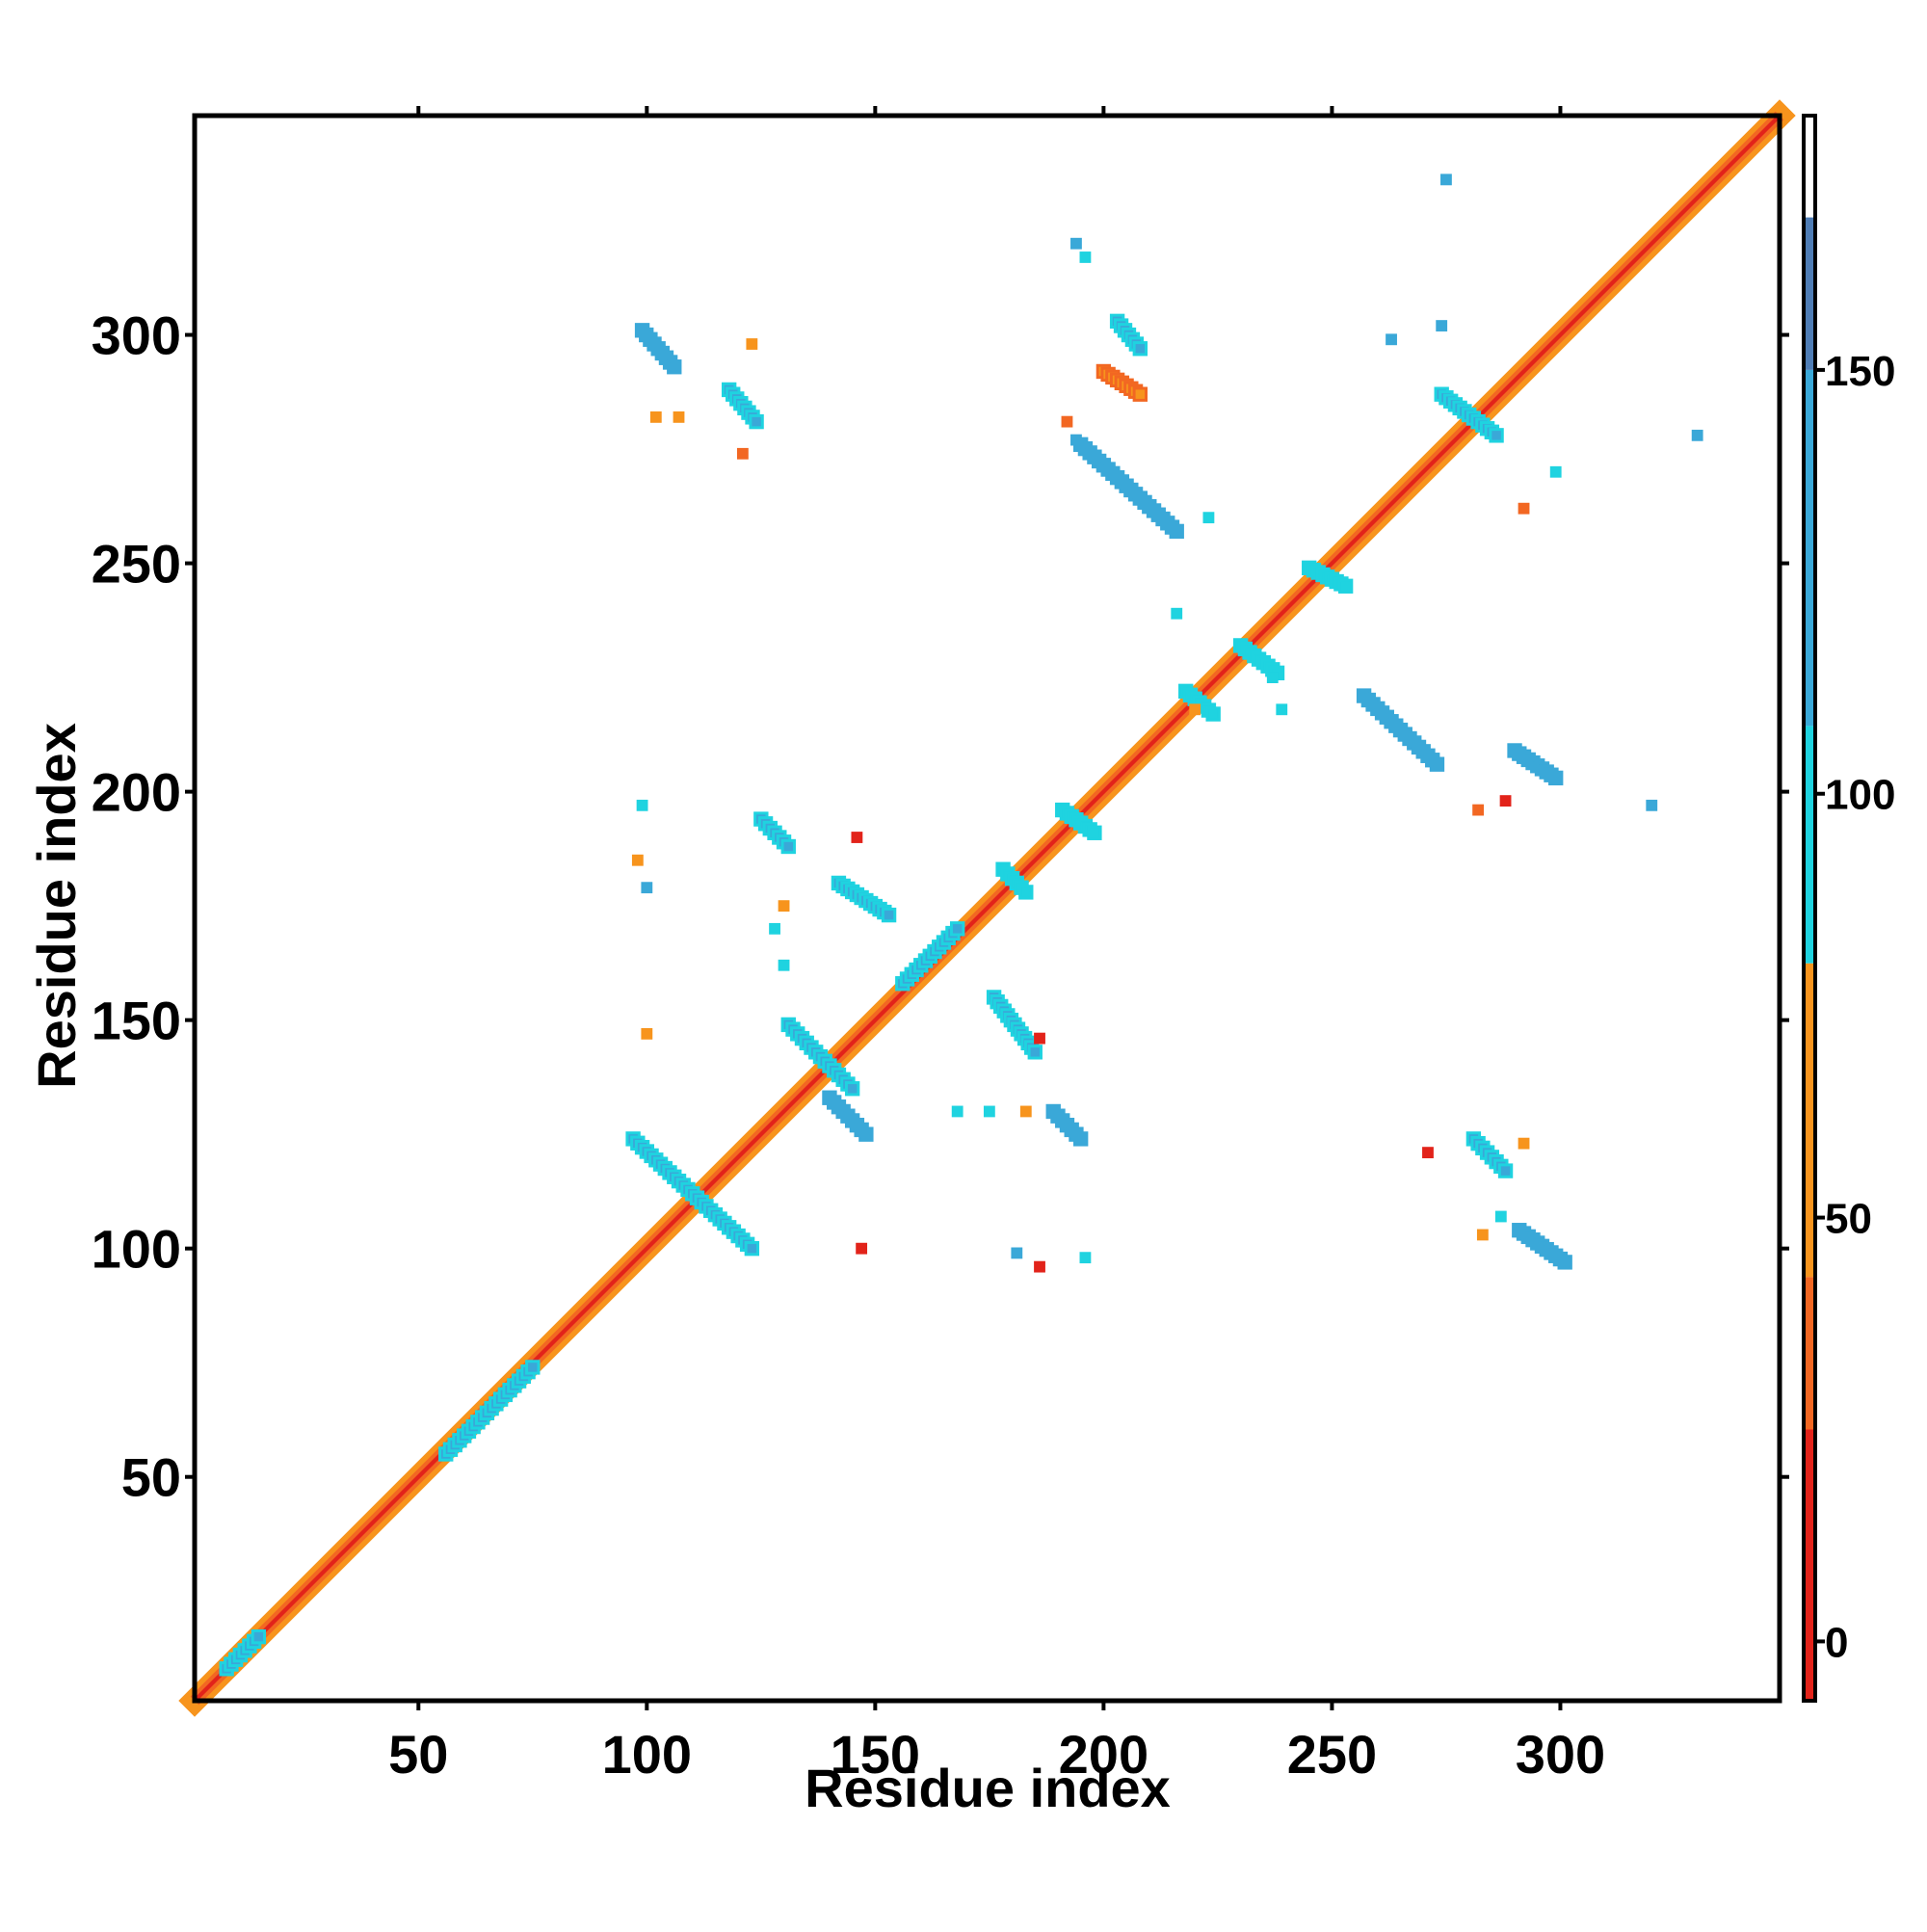  Describe the element at coordinates (136, 335) in the screenshot. I see `y-tick-label: 300` at that location.